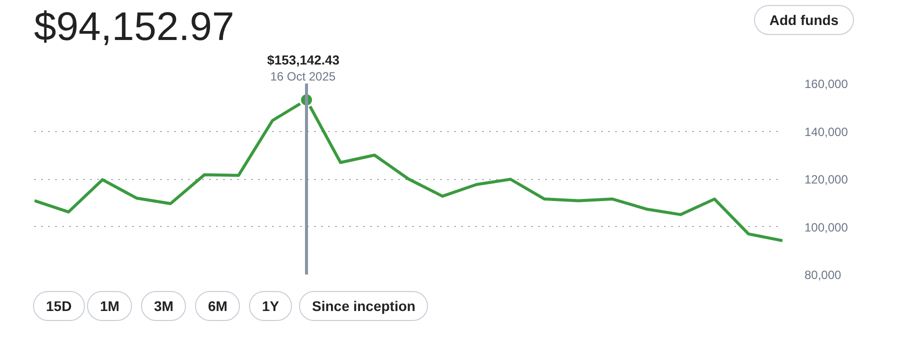 The height and width of the screenshot is (344, 899). What do you see at coordinates (363, 306) in the screenshot?
I see `text: Since inception` at bounding box center [363, 306].